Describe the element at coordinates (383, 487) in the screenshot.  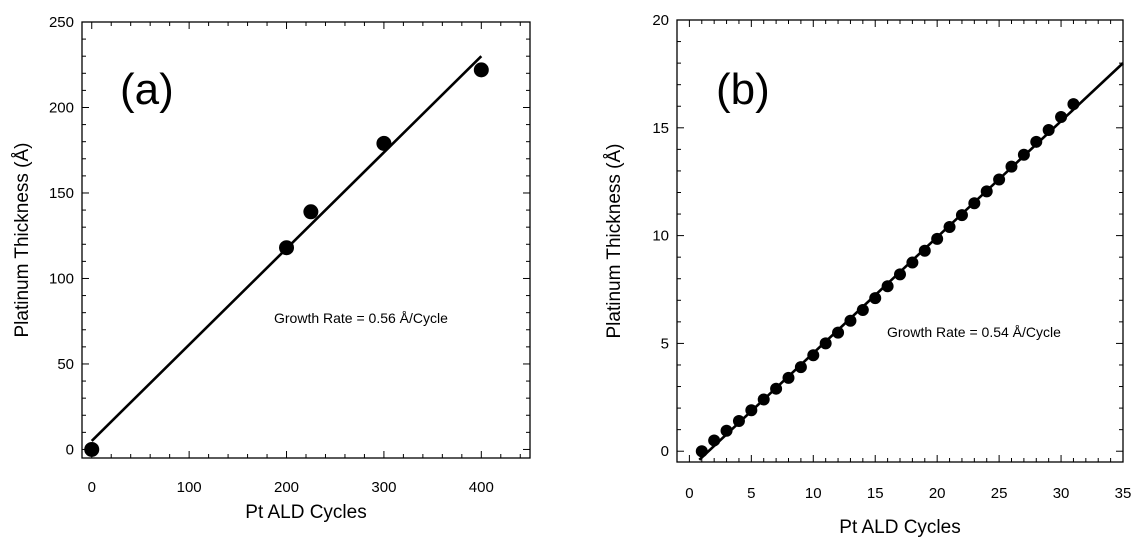
I see `x-tick-label: 300` at that location.